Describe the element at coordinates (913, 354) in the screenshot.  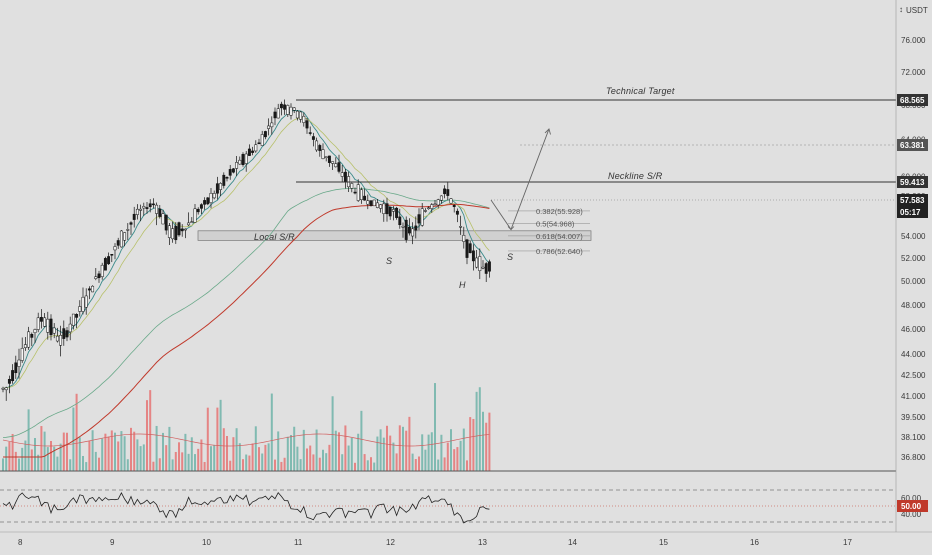
I see `price-tick: 44.000` at that location.